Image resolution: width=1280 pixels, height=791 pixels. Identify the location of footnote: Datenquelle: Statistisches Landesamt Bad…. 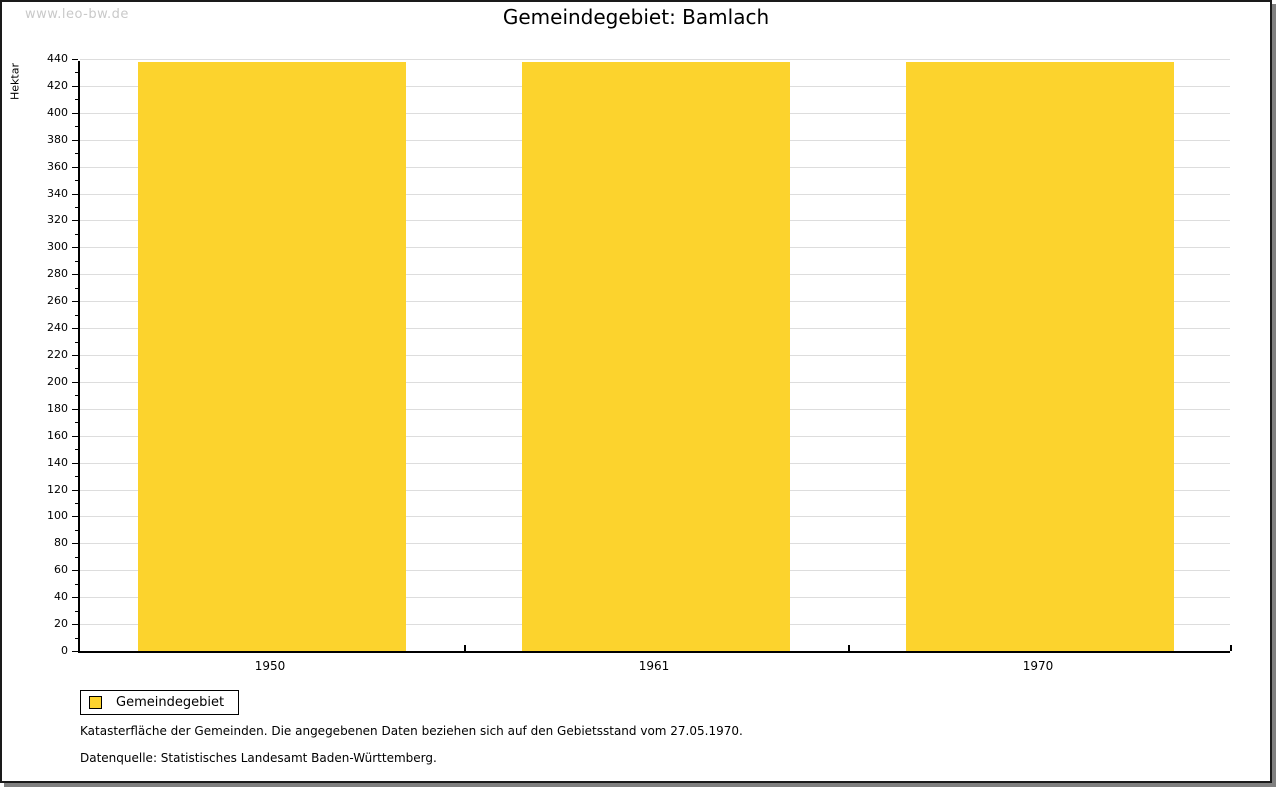
(258, 758).